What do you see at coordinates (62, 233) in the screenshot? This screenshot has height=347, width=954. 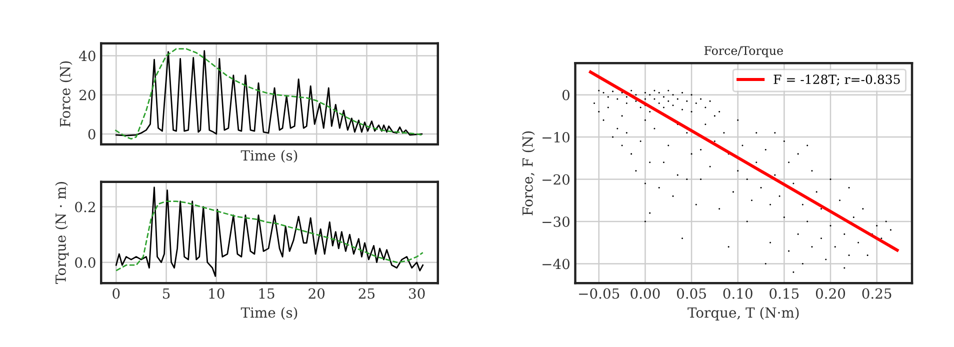 I see `y-axis-title: Torque (N · m)` at bounding box center [62, 233].